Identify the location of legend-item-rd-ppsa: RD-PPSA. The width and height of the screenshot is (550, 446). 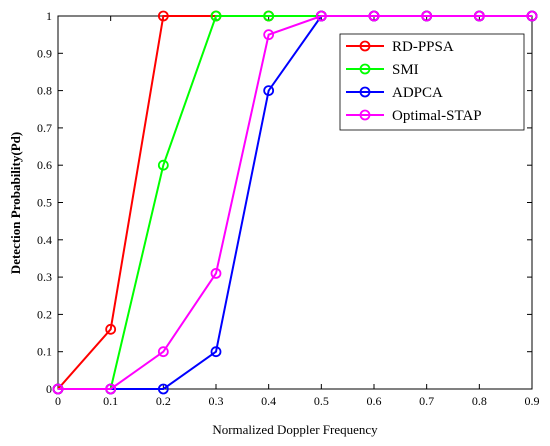
(400, 47).